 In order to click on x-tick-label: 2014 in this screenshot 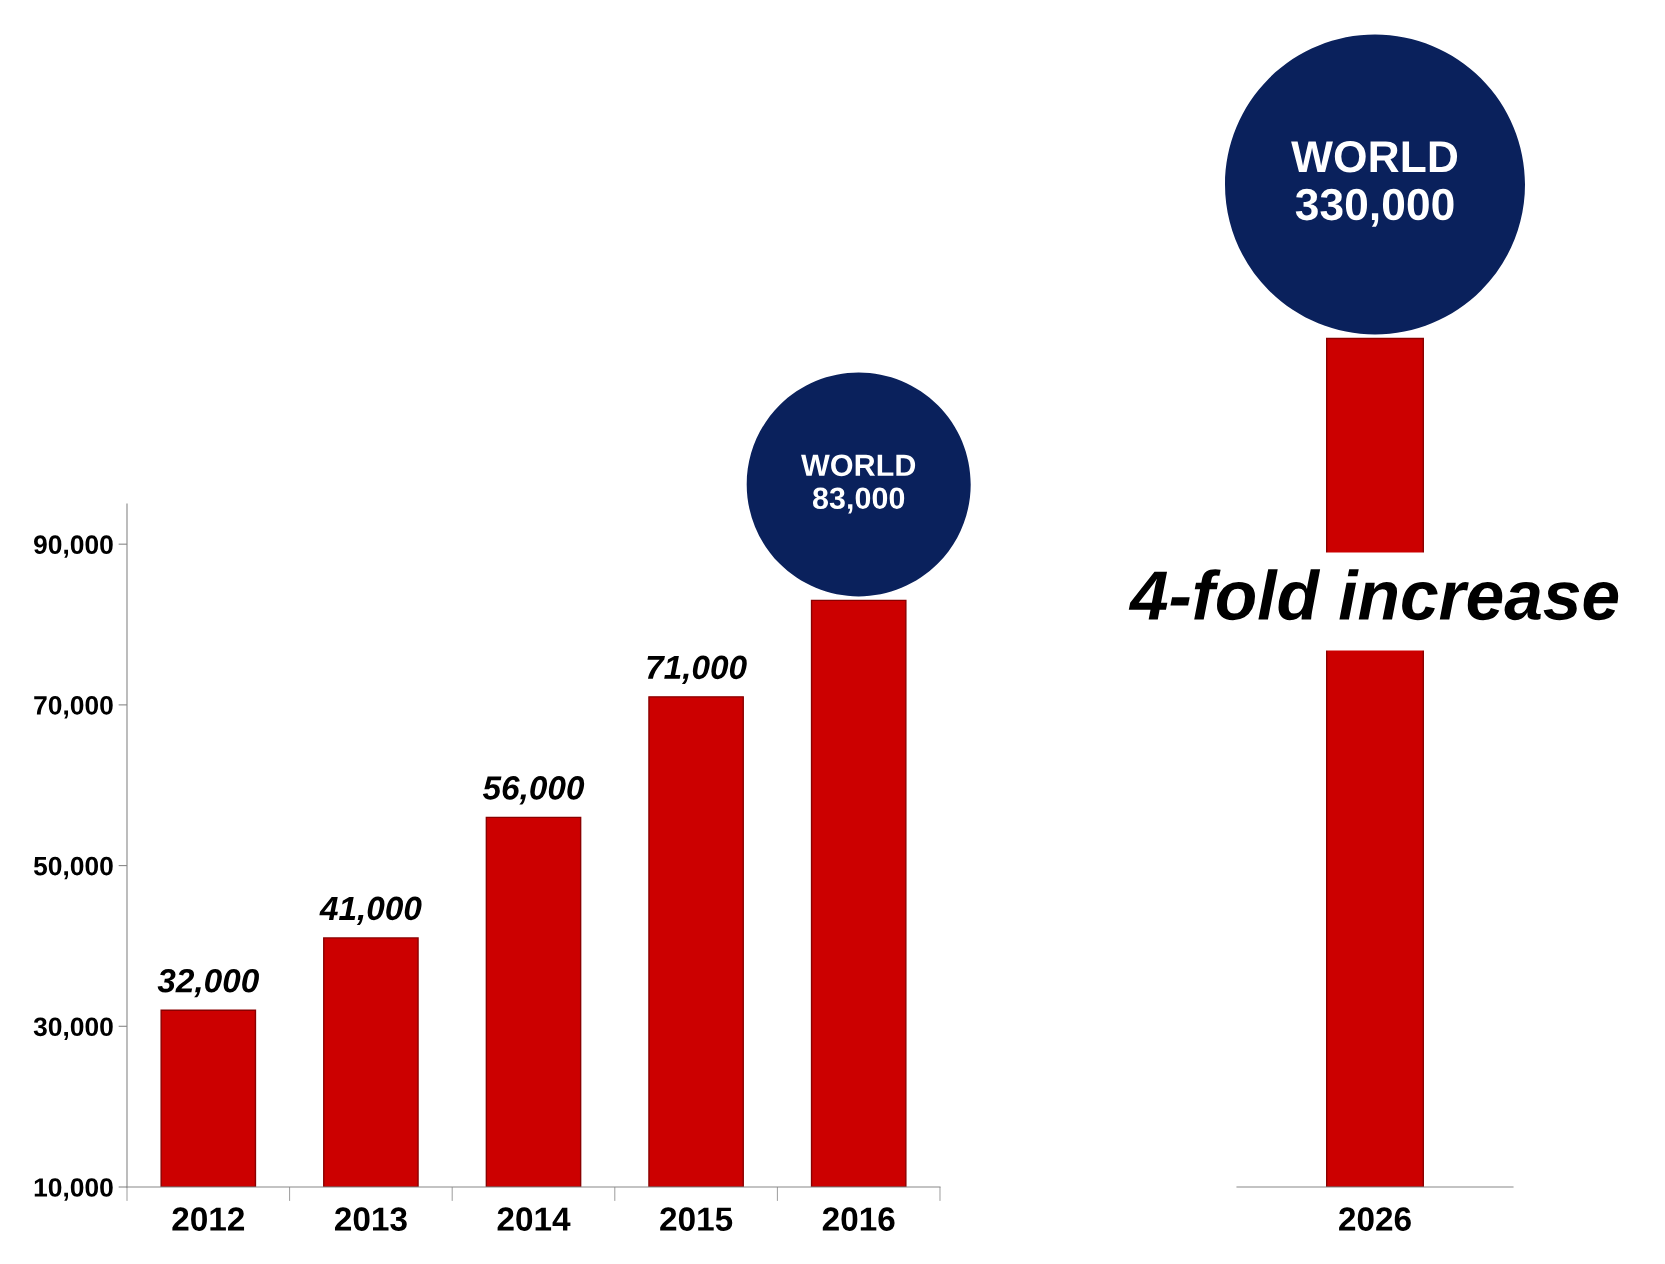, I will do `click(534, 1219)`.